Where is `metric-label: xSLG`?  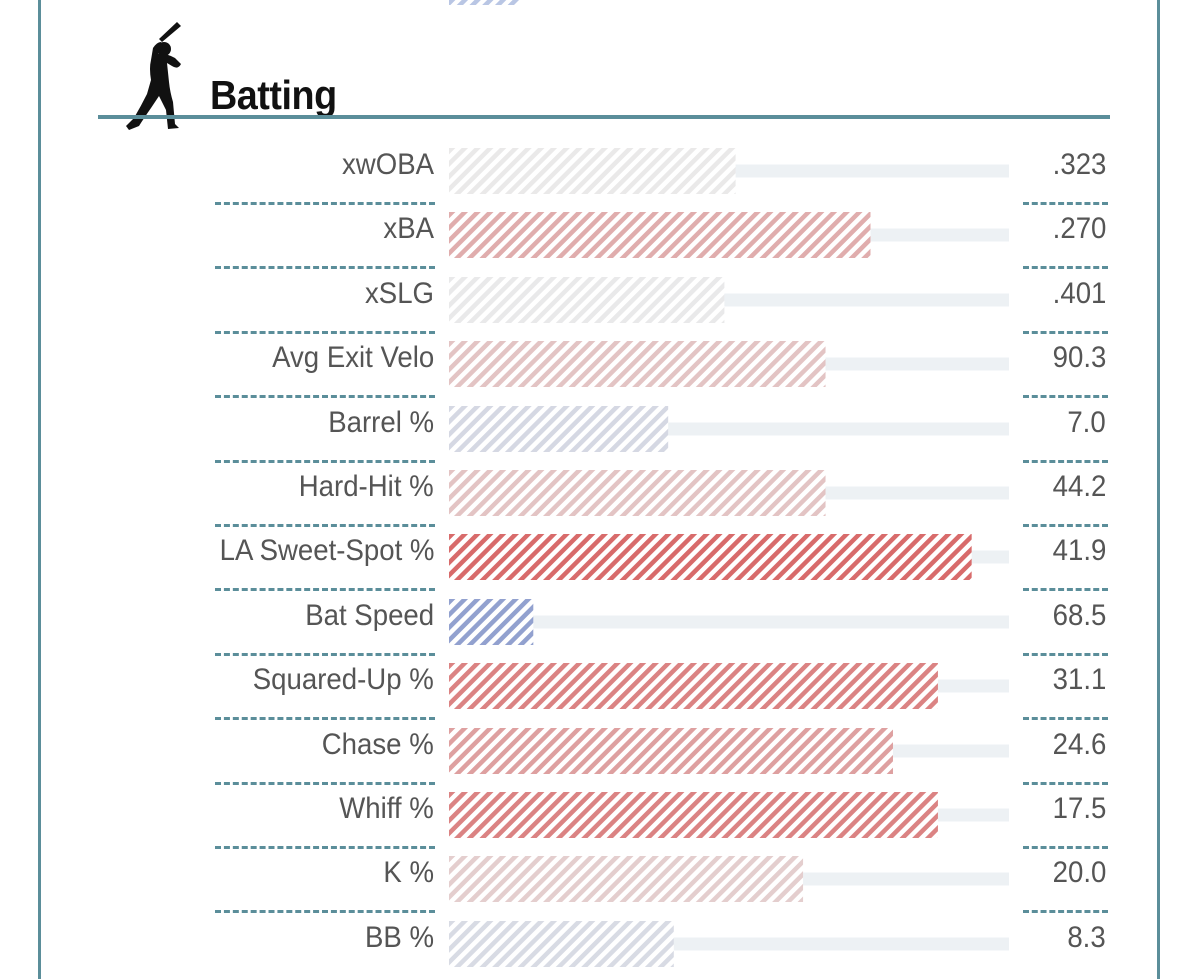 metric-label: xSLG is located at coordinates (399, 293).